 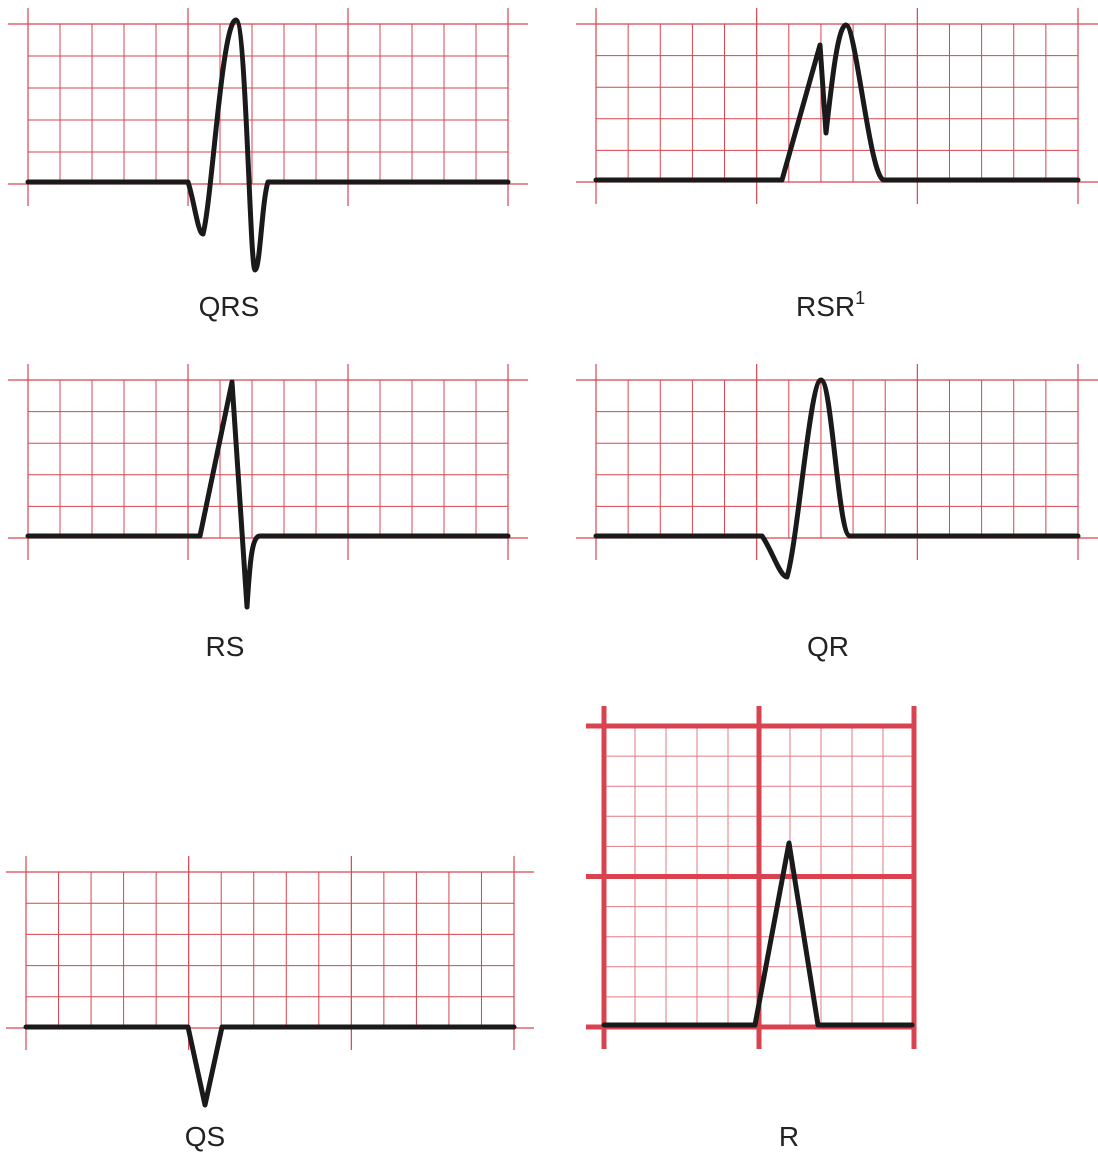 I want to click on panel-label-superscript: 1, so click(x=860, y=298).